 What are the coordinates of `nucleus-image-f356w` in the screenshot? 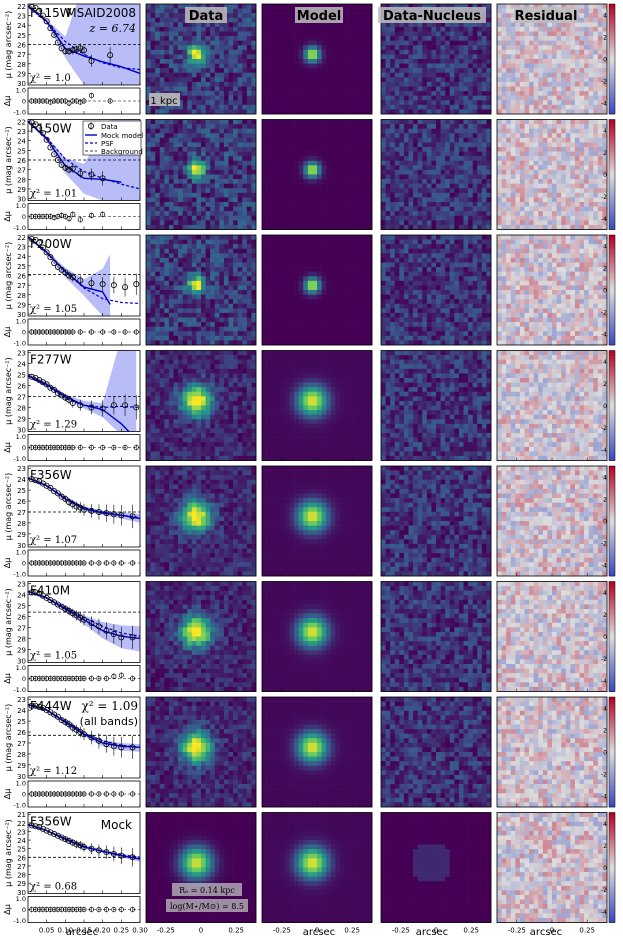 It's located at (436, 521).